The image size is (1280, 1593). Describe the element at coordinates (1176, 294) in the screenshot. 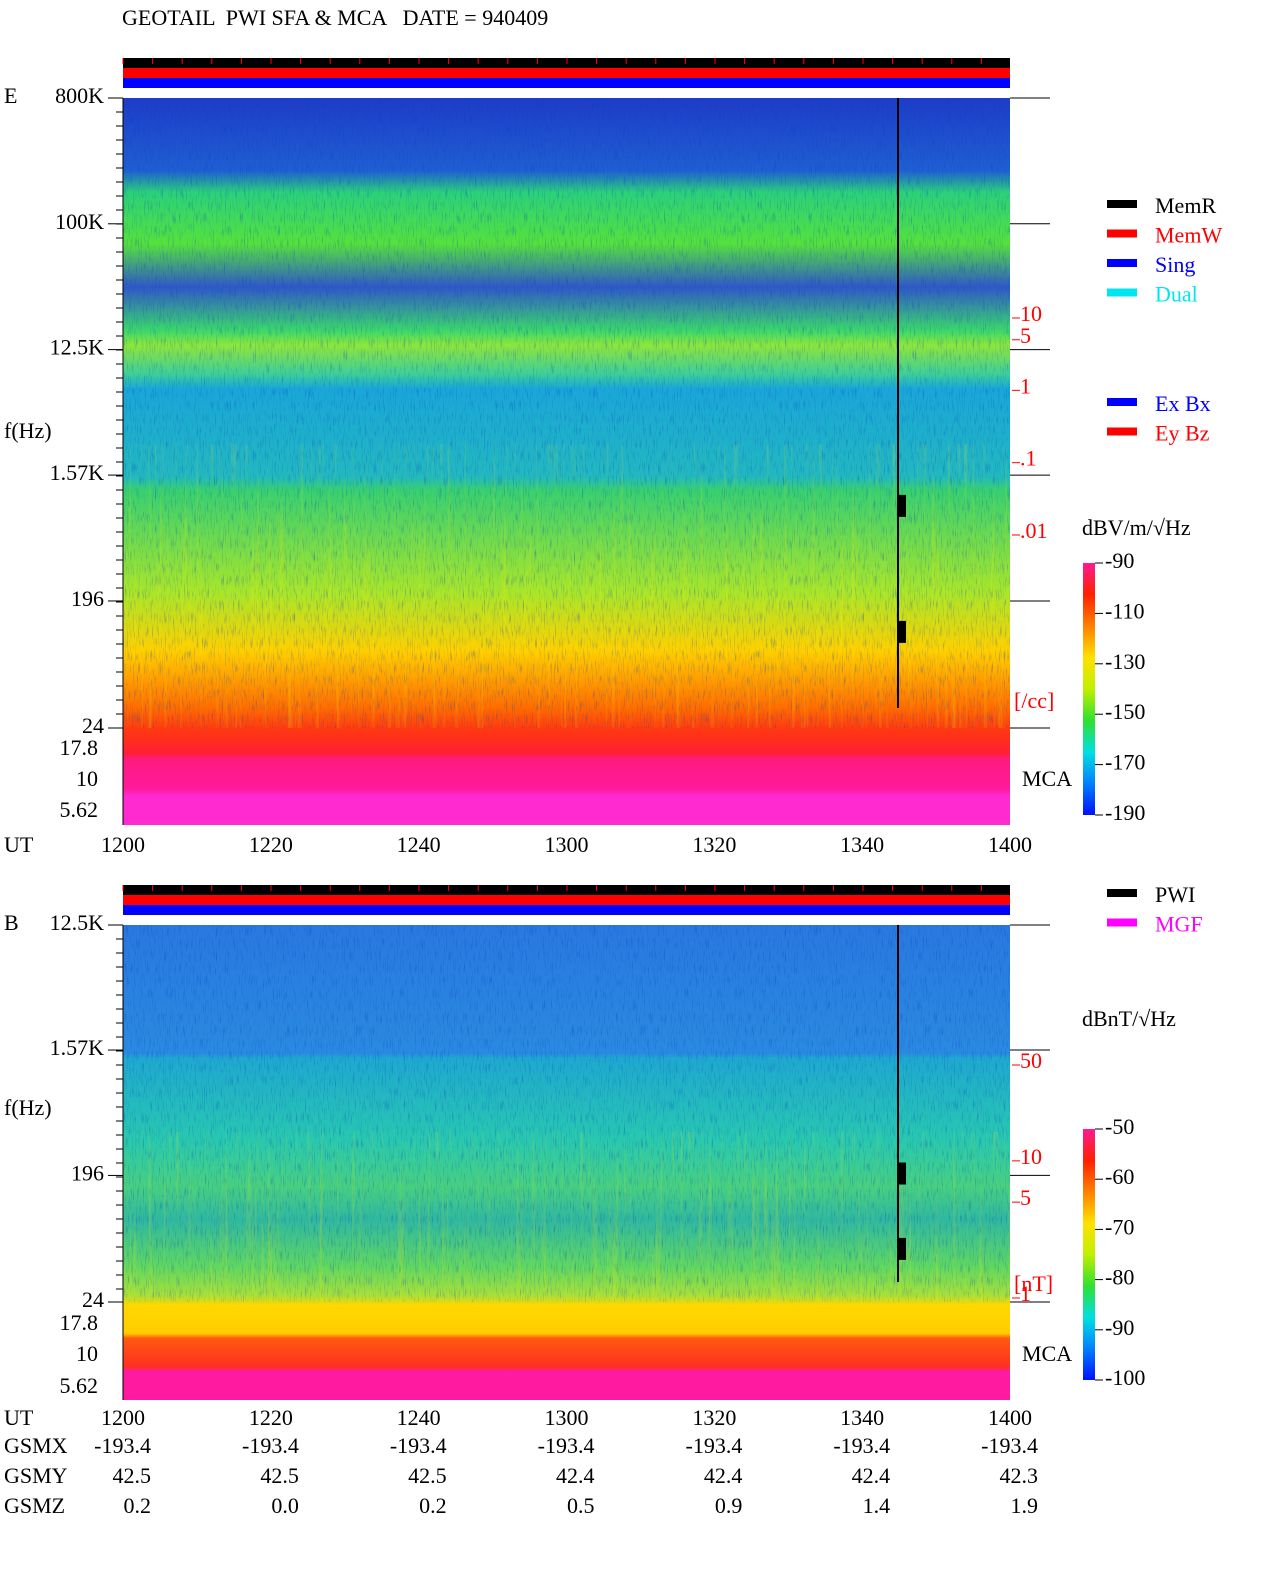

I see `legend-label: Dual` at that location.